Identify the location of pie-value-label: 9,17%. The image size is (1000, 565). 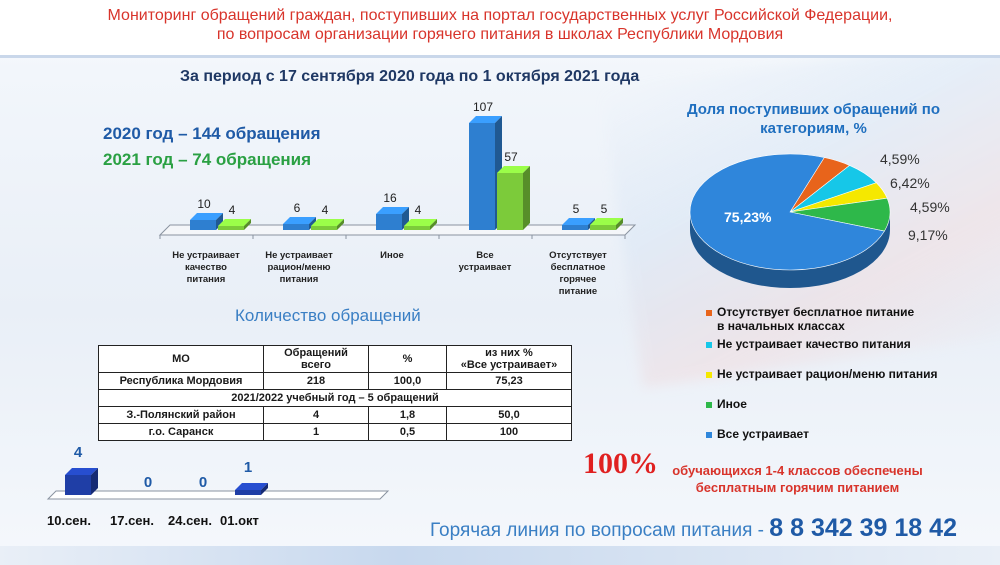
(928, 235).